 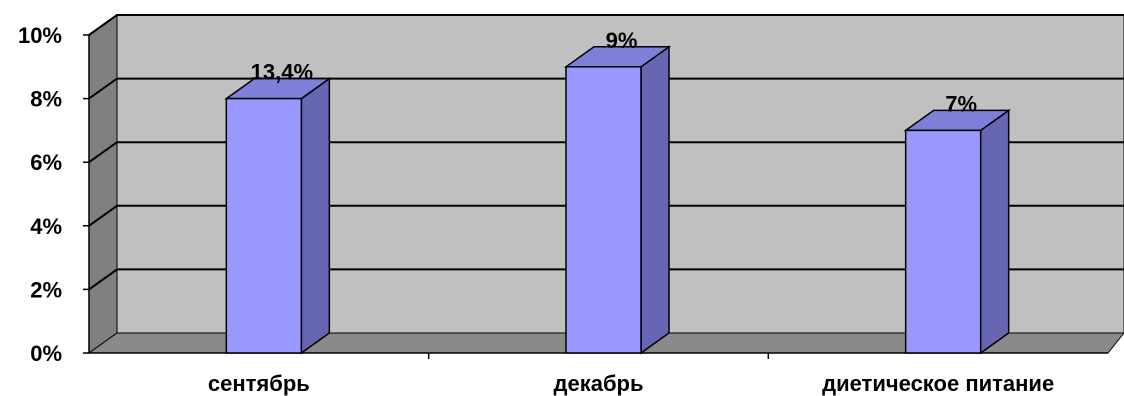 I want to click on side-wall, so click(x=103, y=184).